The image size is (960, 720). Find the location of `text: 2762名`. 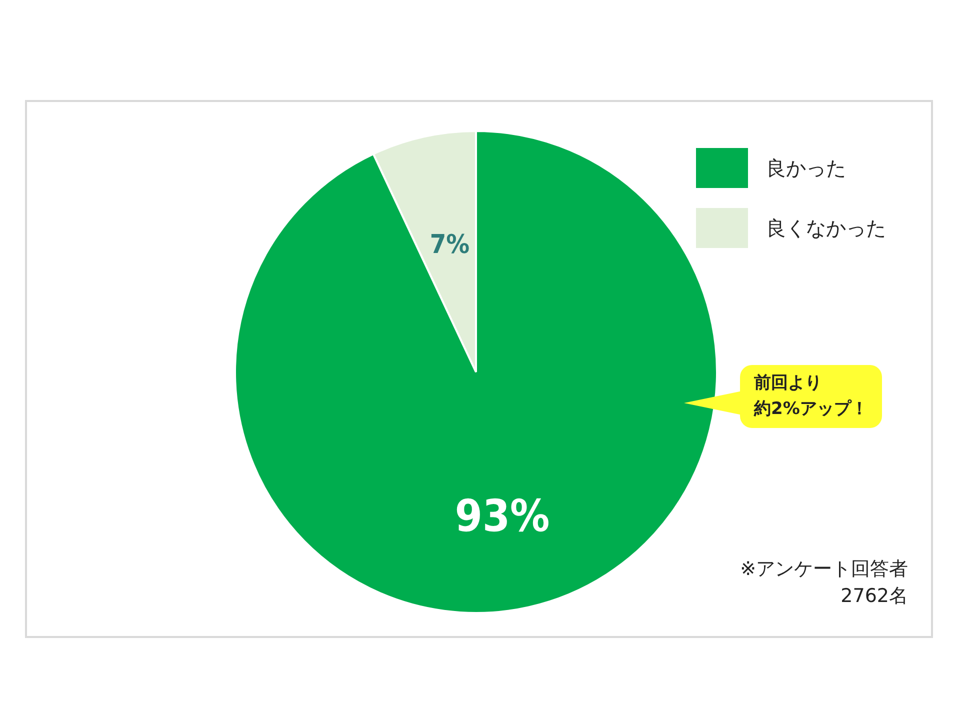

text: 2762名 is located at coordinates (874, 596).